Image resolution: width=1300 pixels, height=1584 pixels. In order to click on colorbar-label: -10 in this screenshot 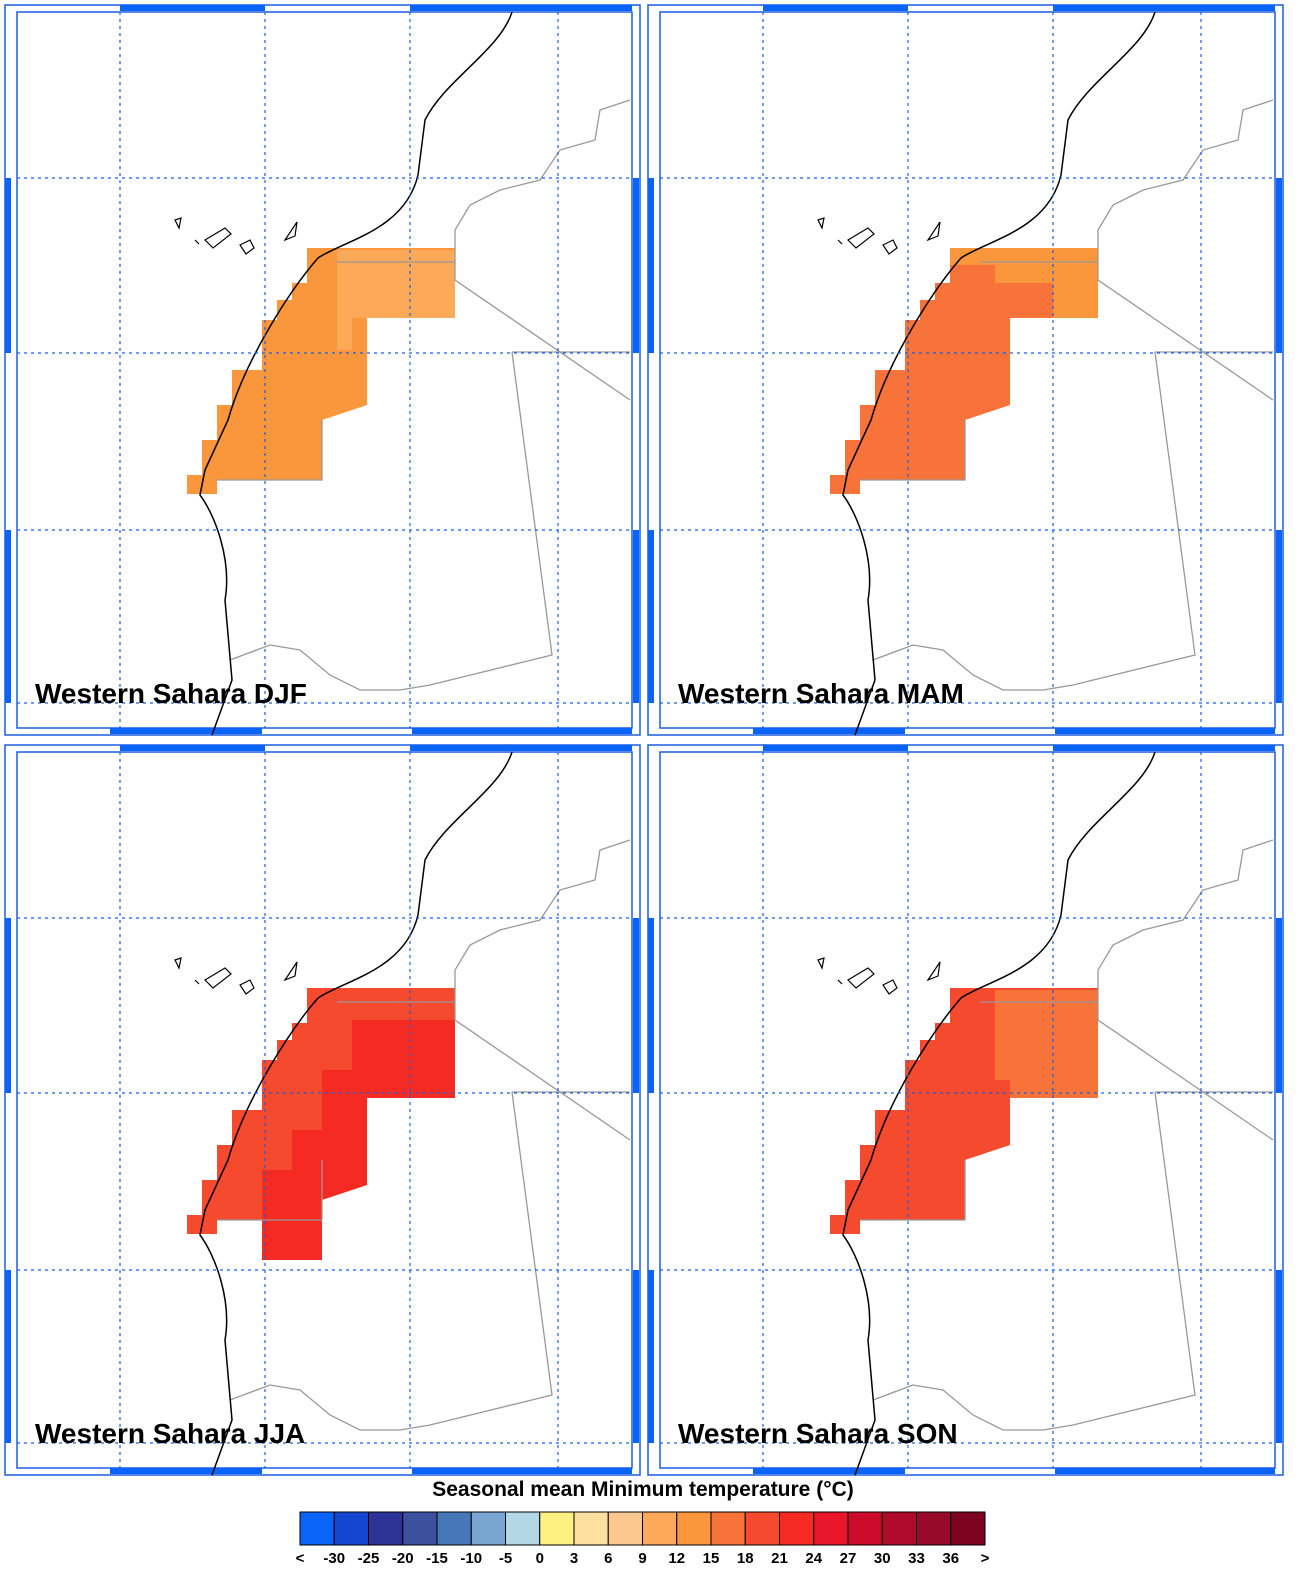, I will do `click(471, 1558)`.